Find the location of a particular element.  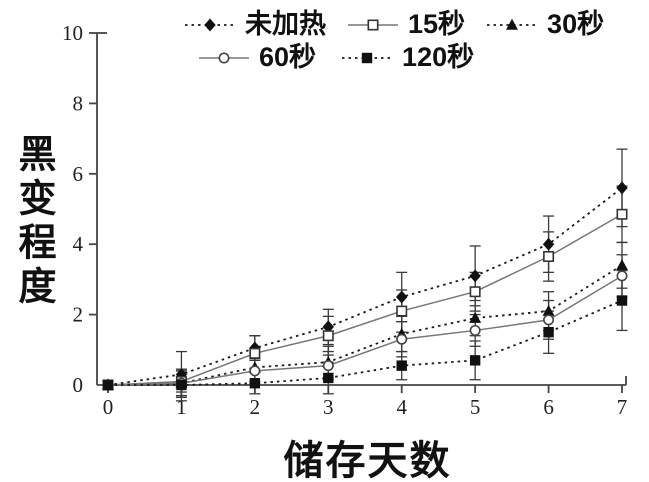

y-tick-label: 4 is located at coordinates (78, 244).